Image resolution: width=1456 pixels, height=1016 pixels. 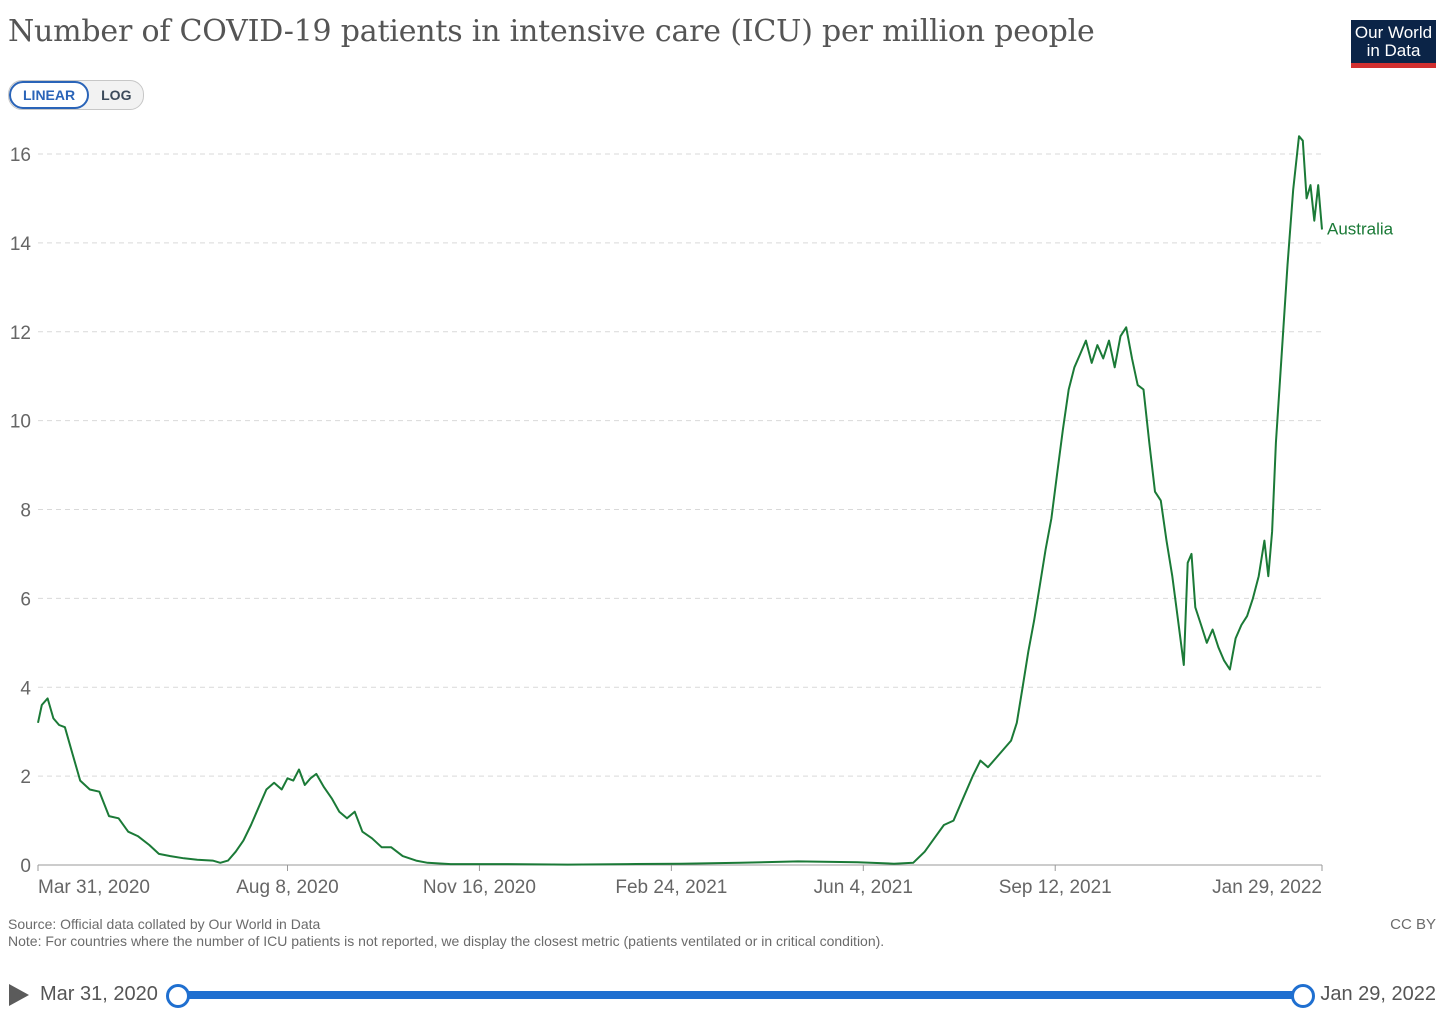 I want to click on y-tick-label: 0, so click(x=25, y=866).